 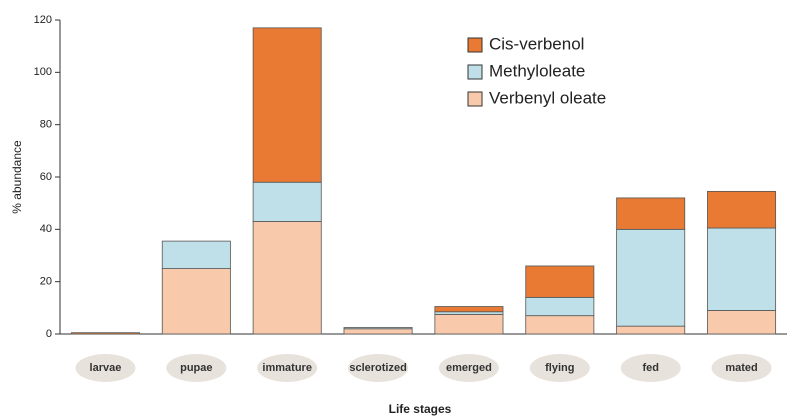 What do you see at coordinates (537, 70) in the screenshot?
I see `legend-label: Methyloleate` at bounding box center [537, 70].